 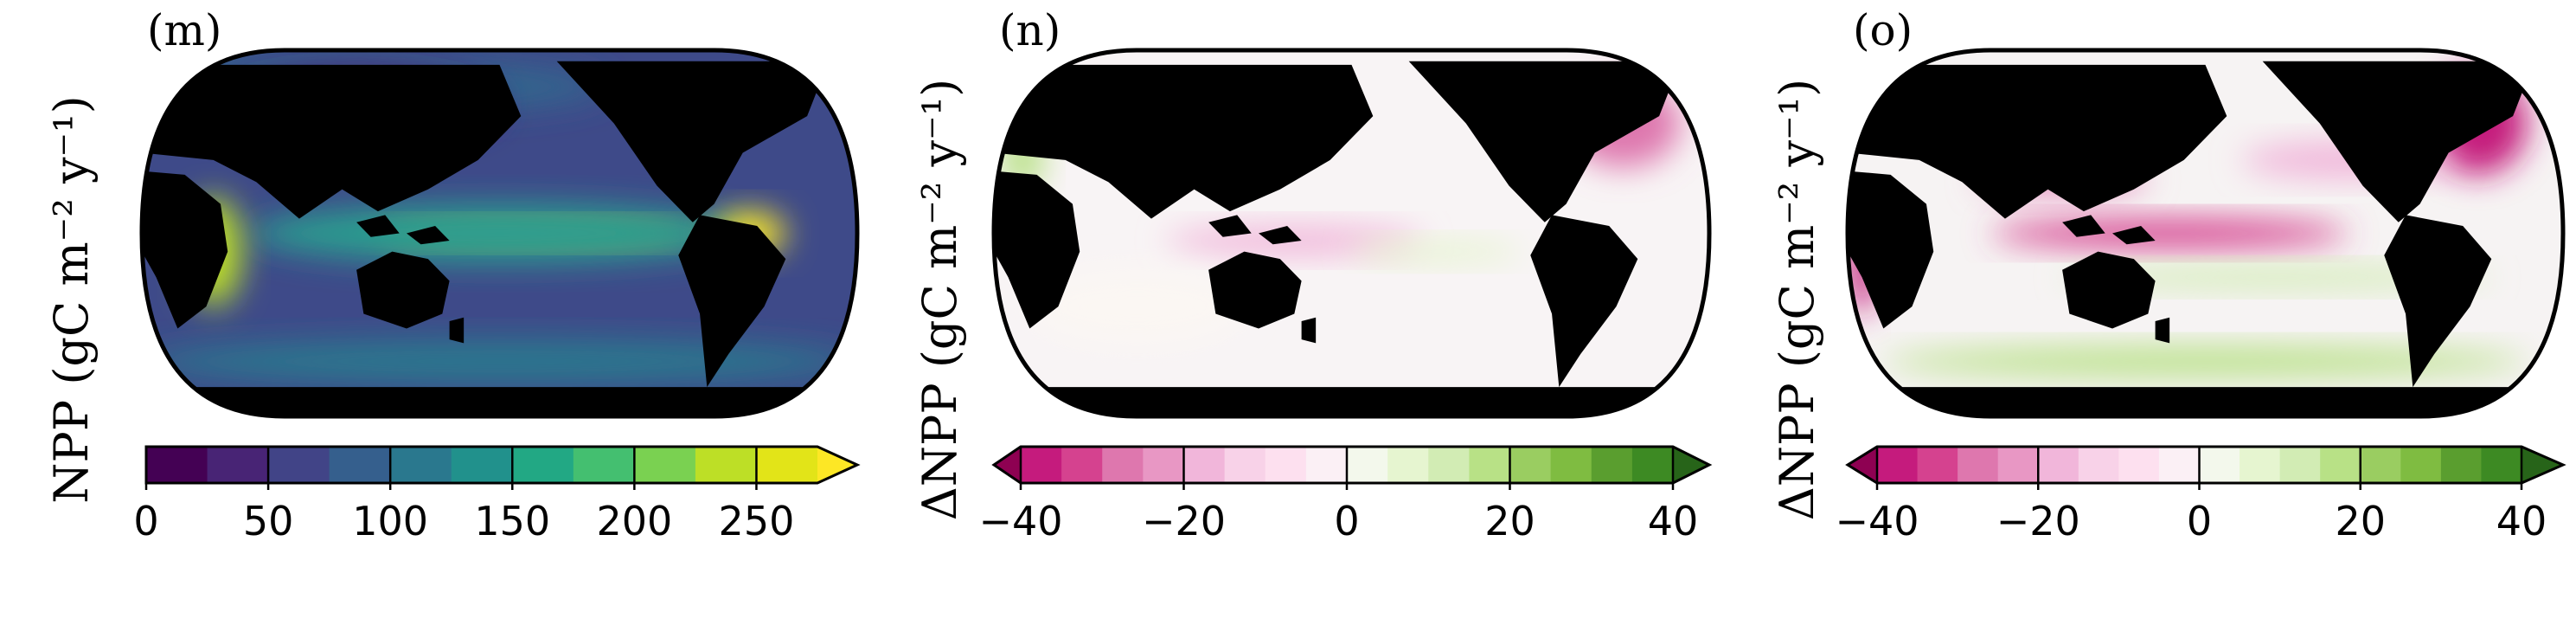 What do you see at coordinates (184, 30) in the screenshot?
I see `panel-label: (m)` at bounding box center [184, 30].